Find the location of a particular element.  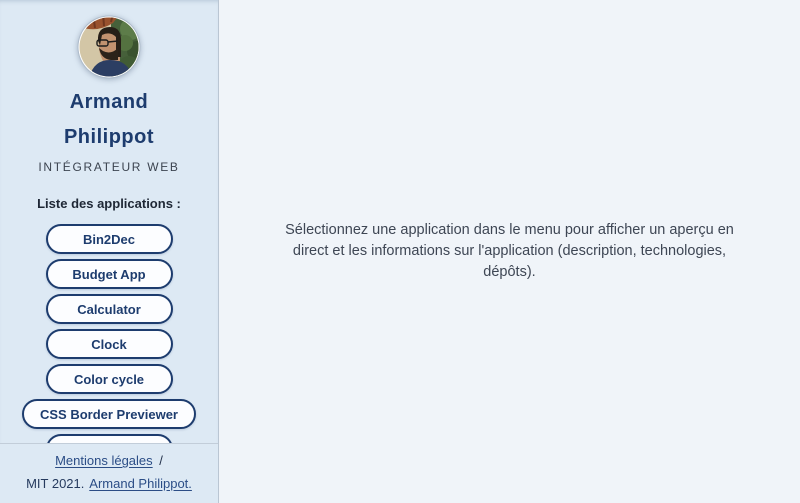

license-line: MIT 2021. Armand Philippot. is located at coordinates (109, 484).